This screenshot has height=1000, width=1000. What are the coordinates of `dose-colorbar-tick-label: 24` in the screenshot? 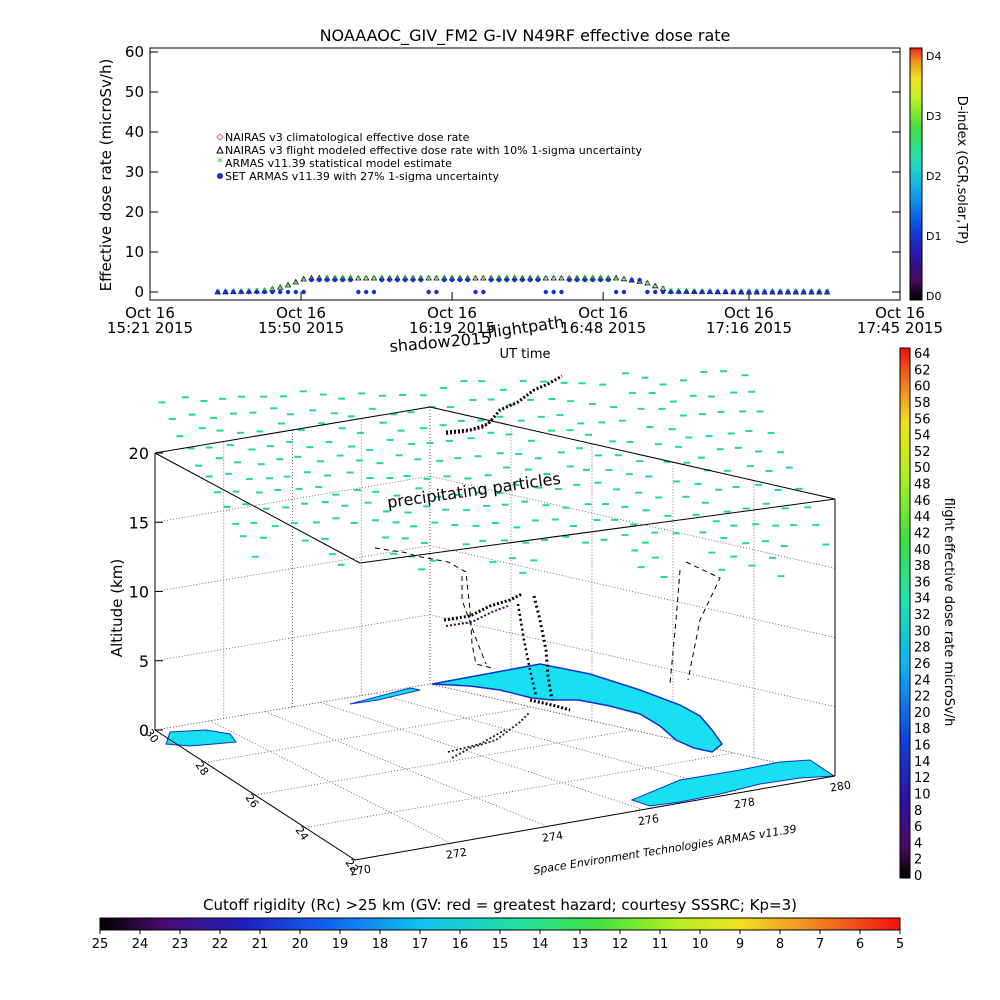 It's located at (922, 680).